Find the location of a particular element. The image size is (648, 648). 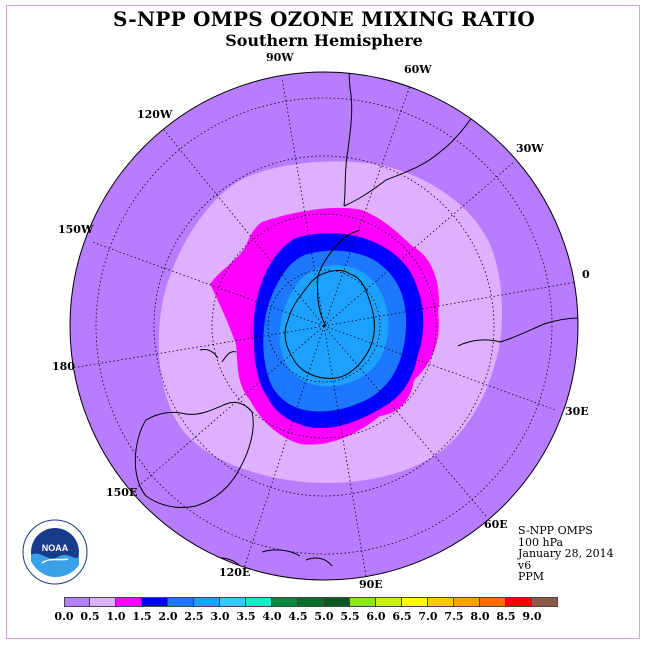

new-zealand-coast is located at coordinates (218, 356).